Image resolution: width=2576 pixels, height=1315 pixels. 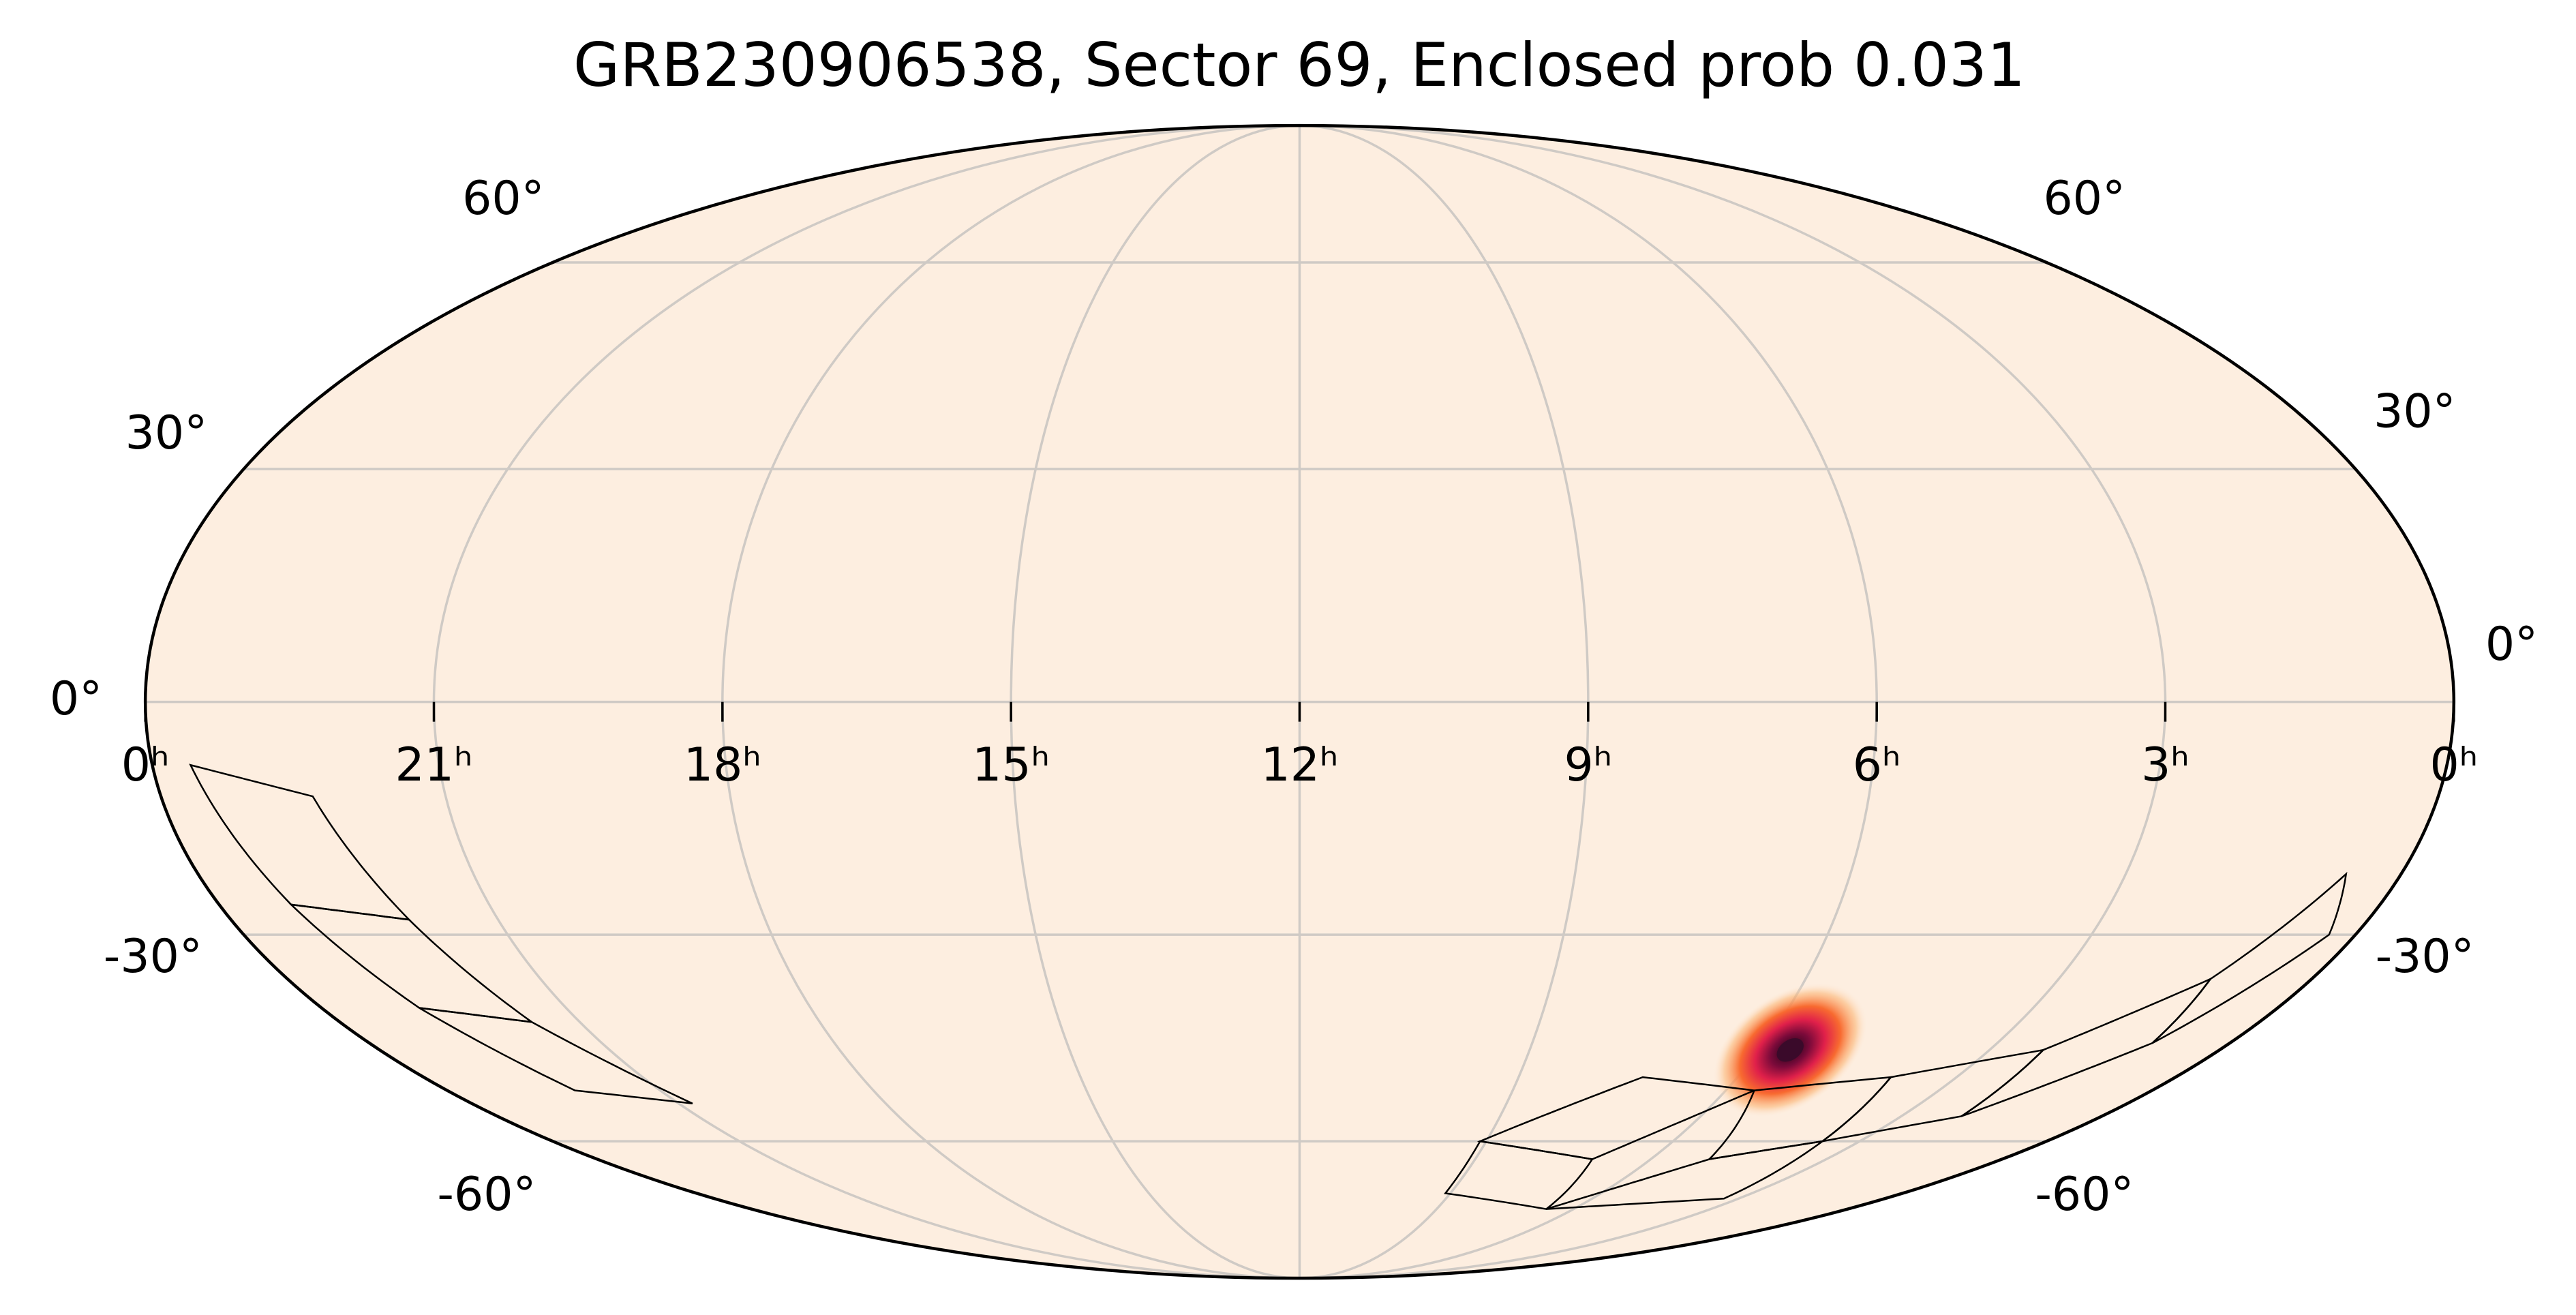 I want to click on y-tick-label-left: 0°, so click(x=76, y=699).